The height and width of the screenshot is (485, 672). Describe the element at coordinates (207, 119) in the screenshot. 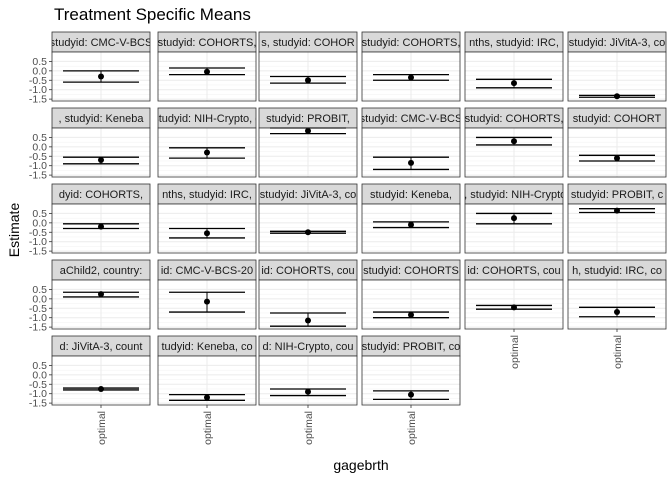

I see `facet-strip-label: studyid: NIH-Crypto, c` at that location.